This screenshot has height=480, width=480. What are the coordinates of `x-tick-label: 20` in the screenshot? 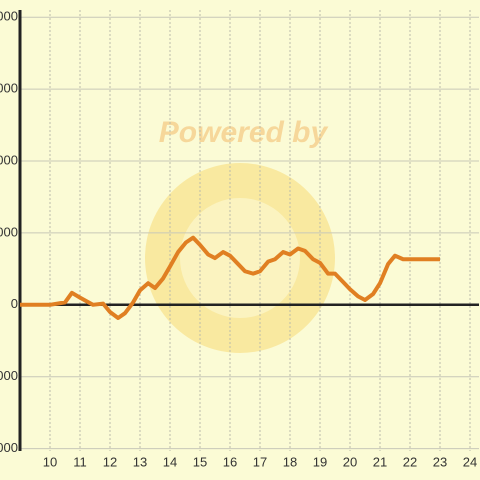 It's located at (350, 461).